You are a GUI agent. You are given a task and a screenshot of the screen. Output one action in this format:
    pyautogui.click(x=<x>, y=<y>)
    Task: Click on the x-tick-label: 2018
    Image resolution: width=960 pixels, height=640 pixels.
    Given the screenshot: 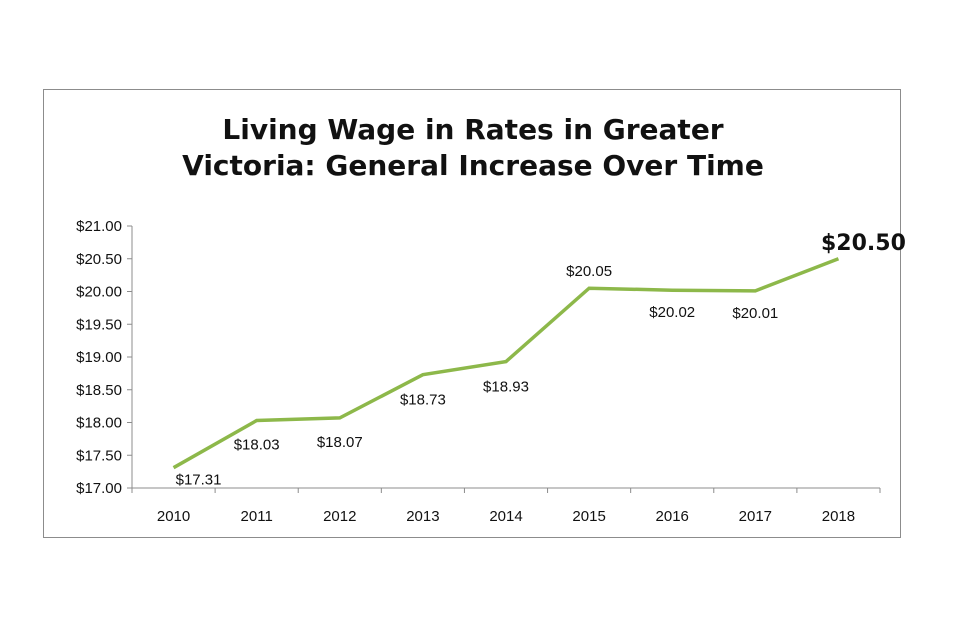 What is the action you would take?
    pyautogui.click(x=838, y=516)
    